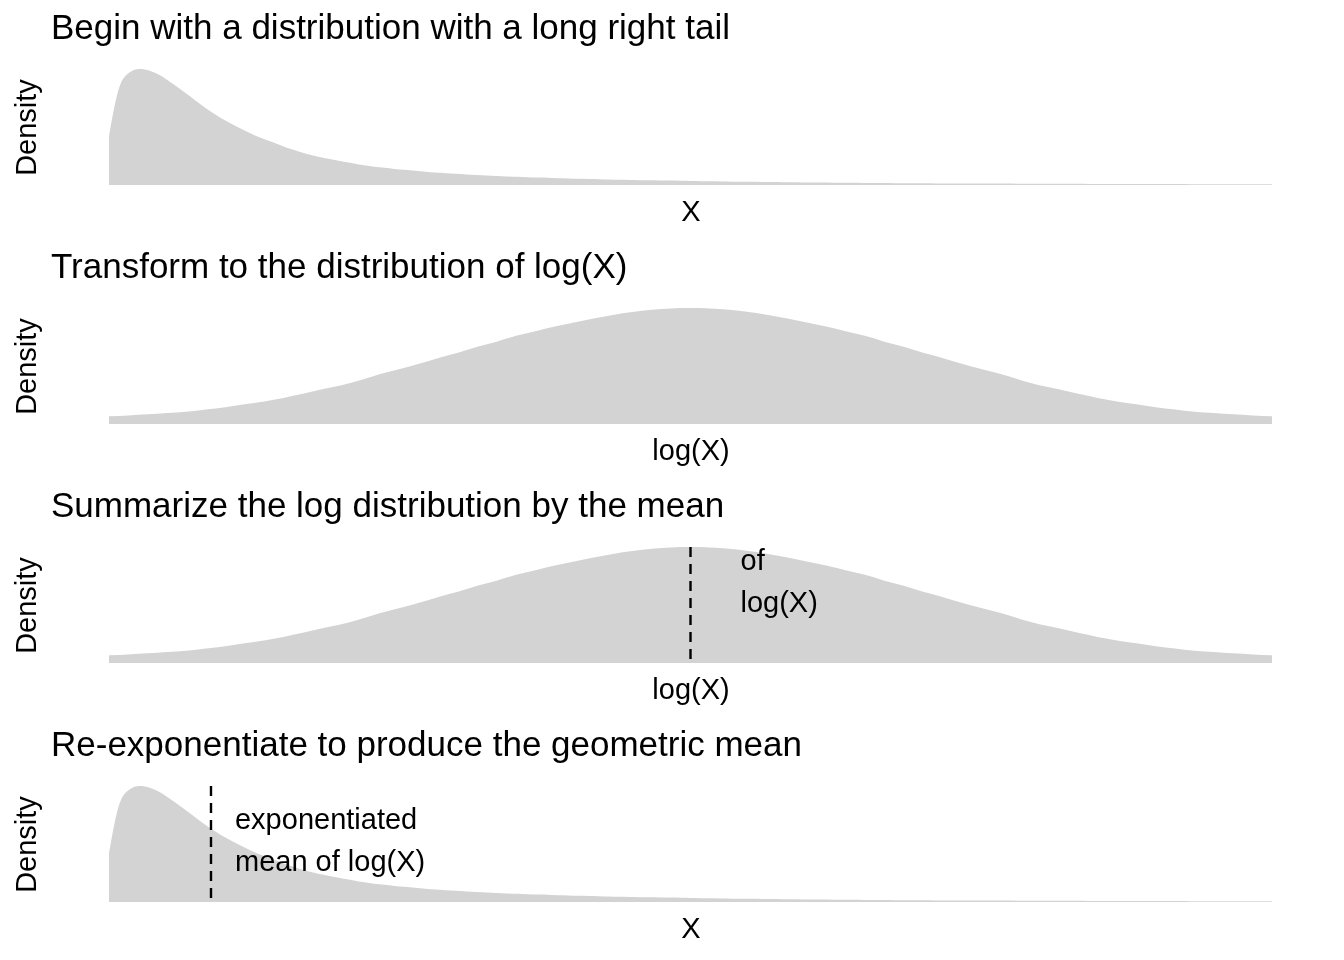 The image size is (1344, 960). I want to click on chart-title: Begin with a distribution with a long right tail, so click(390, 26).